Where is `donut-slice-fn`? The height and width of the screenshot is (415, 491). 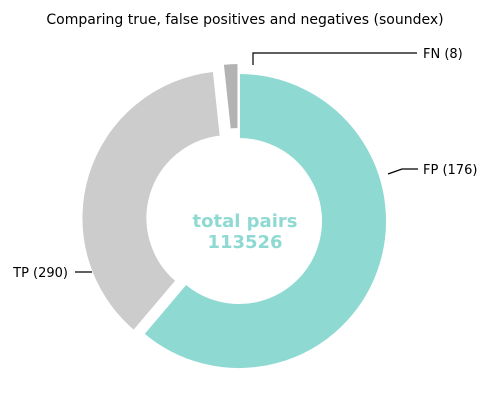
donut-slice-fn is located at coordinates (230, 96).